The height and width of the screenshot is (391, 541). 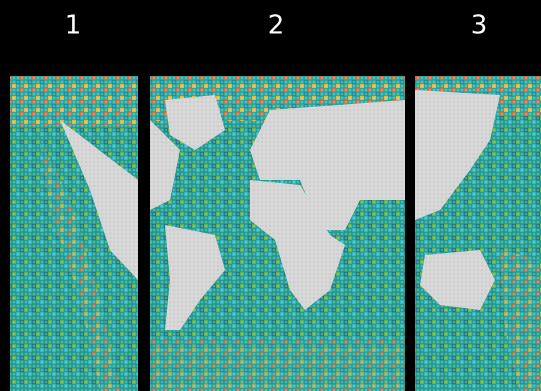 What do you see at coordinates (479, 26) in the screenshot?
I see `panel-label: 3` at bounding box center [479, 26].